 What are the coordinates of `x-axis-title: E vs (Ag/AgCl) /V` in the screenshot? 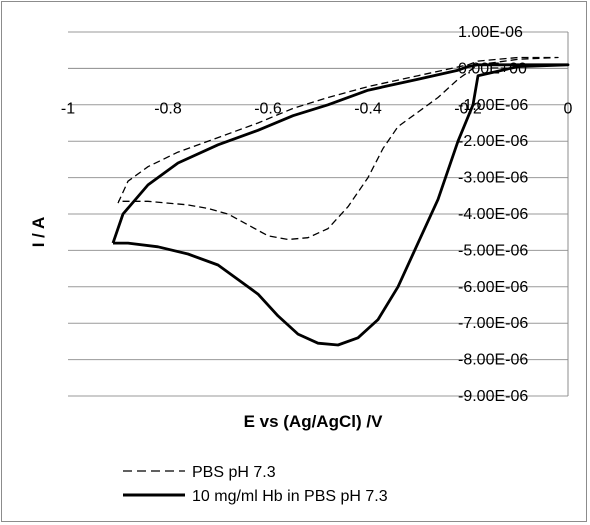 It's located at (314, 421).